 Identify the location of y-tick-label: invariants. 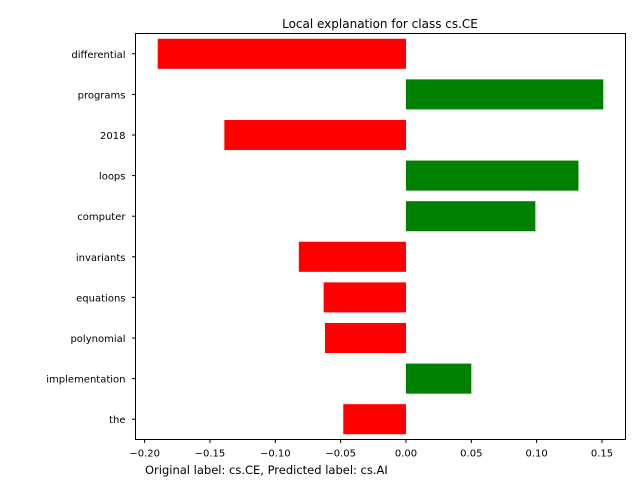
(101, 258).